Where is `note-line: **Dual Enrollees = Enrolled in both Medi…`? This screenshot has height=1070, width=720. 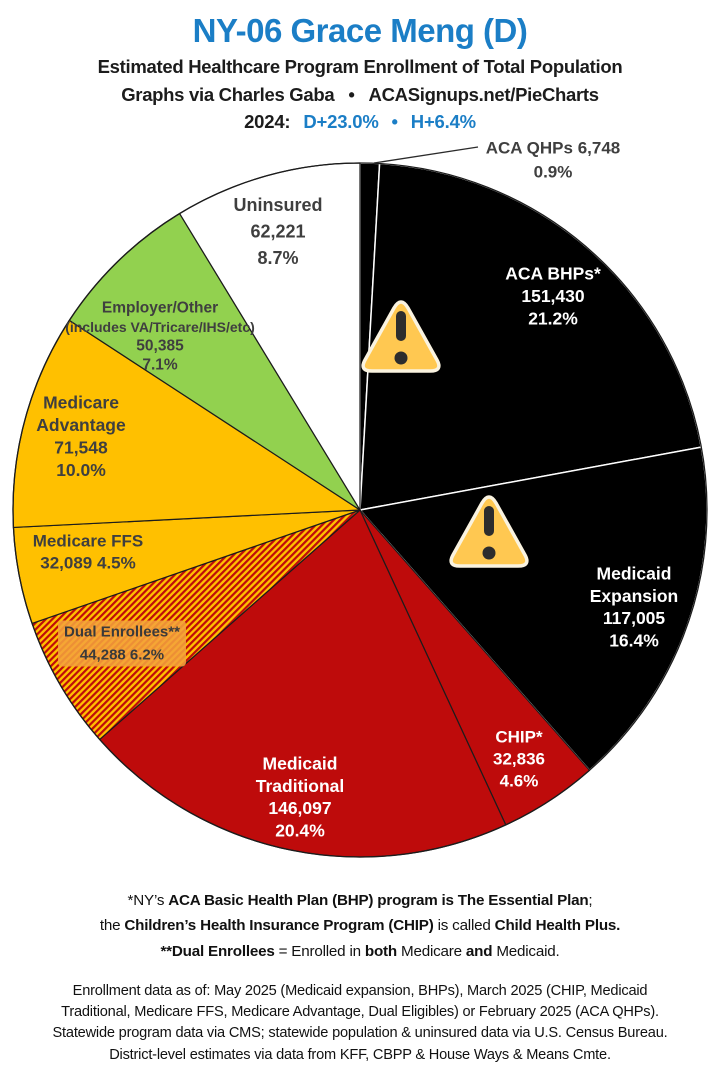
note-line: **Dual Enrollees = Enrolled in both Medi… is located at coordinates (360, 951).